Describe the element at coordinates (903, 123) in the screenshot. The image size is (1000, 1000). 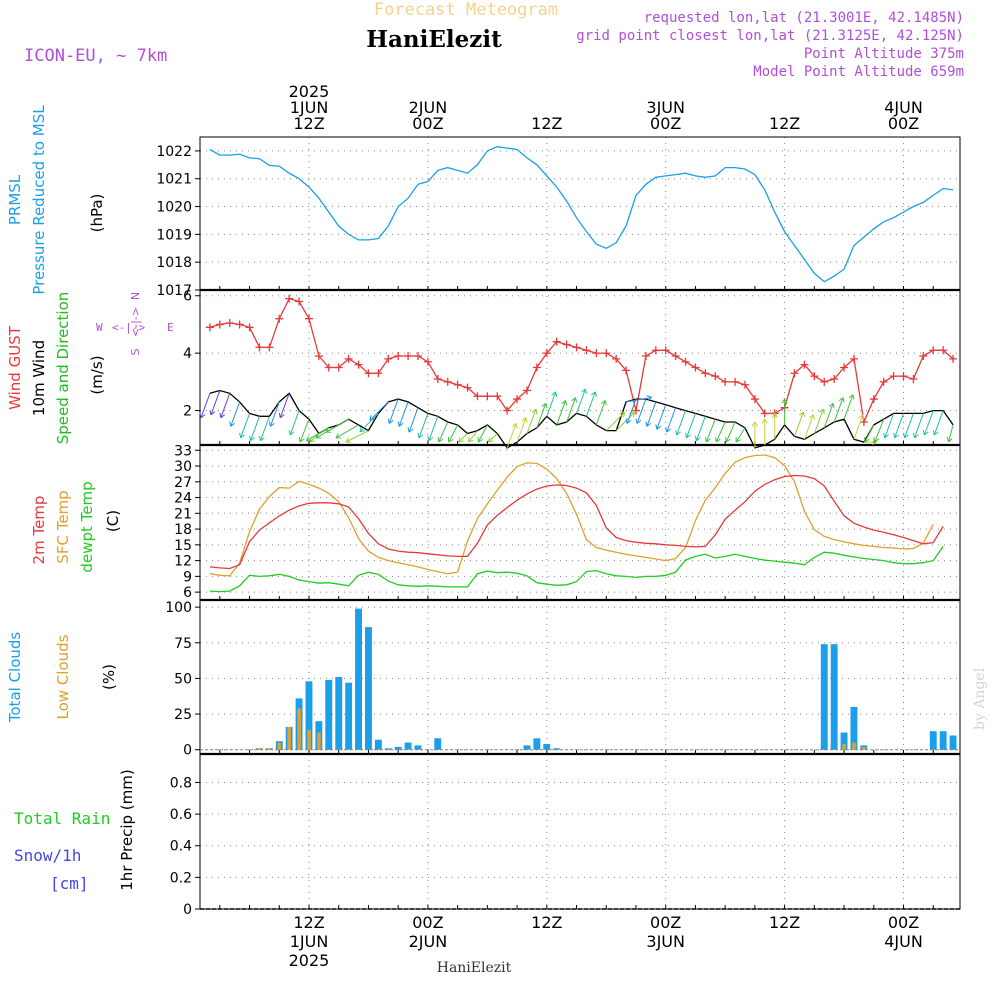
I see `time-label-top: 00Z` at that location.